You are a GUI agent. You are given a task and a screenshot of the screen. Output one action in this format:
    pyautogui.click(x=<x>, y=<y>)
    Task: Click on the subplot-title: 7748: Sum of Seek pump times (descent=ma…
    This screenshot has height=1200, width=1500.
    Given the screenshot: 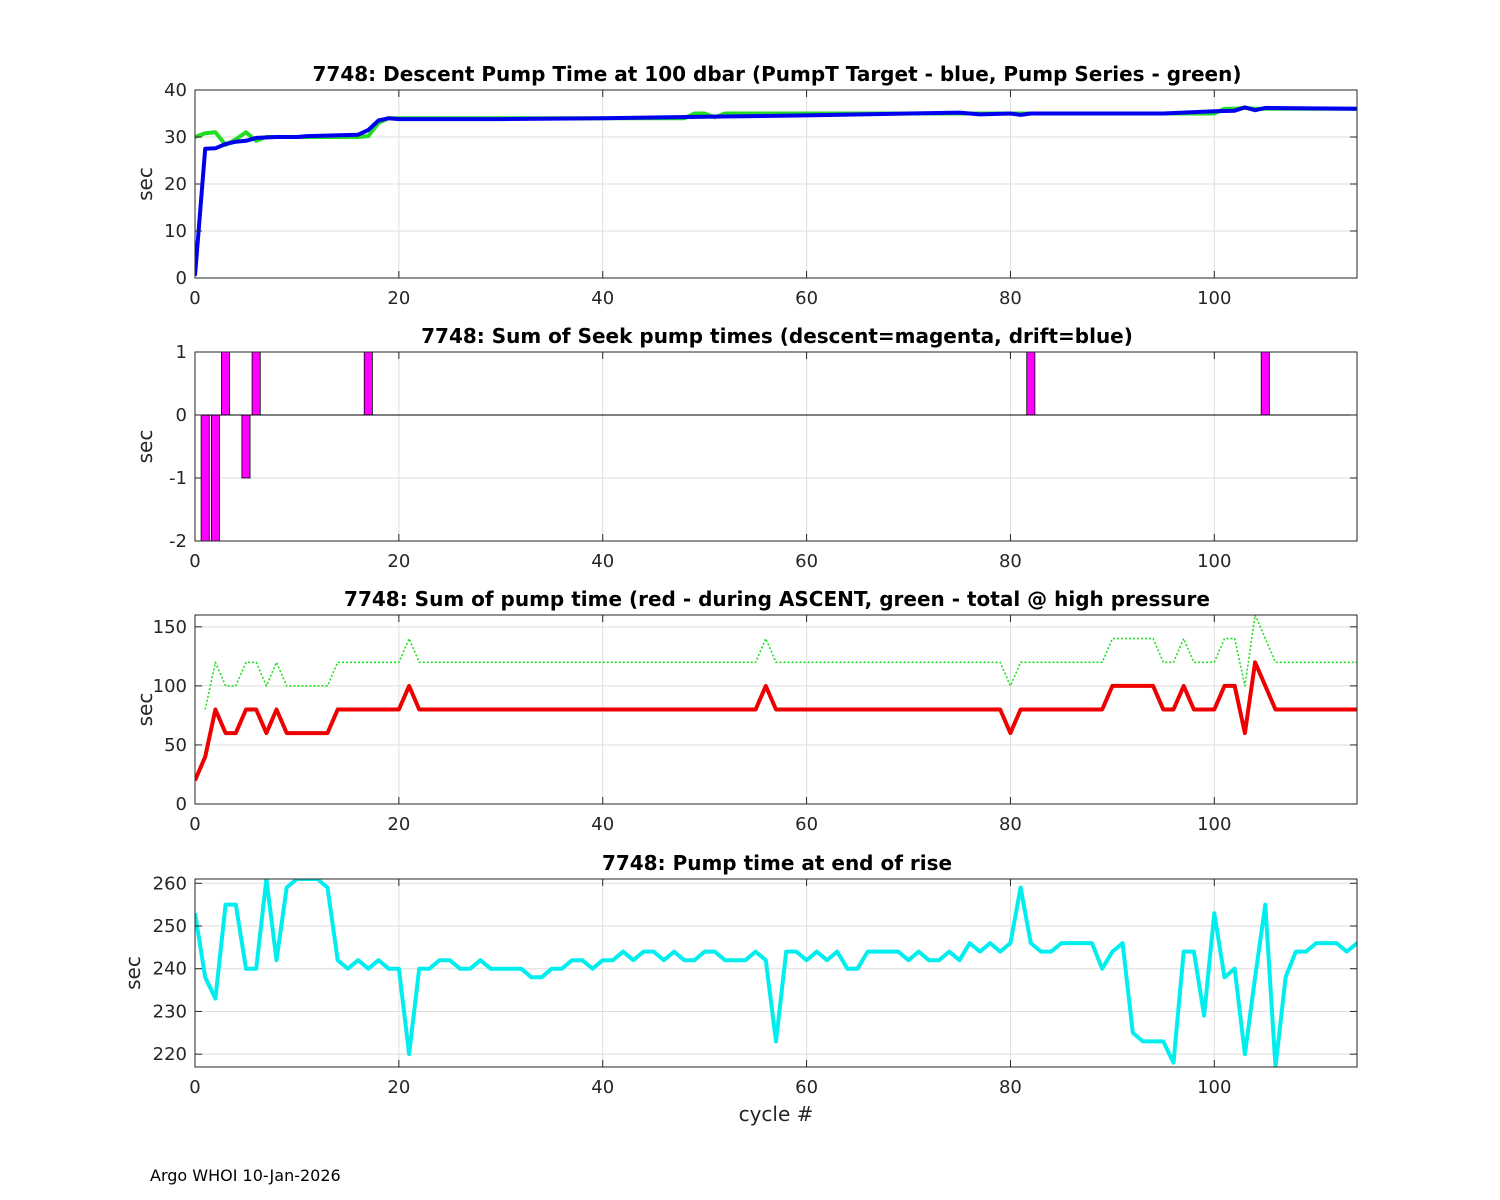 What is the action you would take?
    pyautogui.click(x=777, y=336)
    